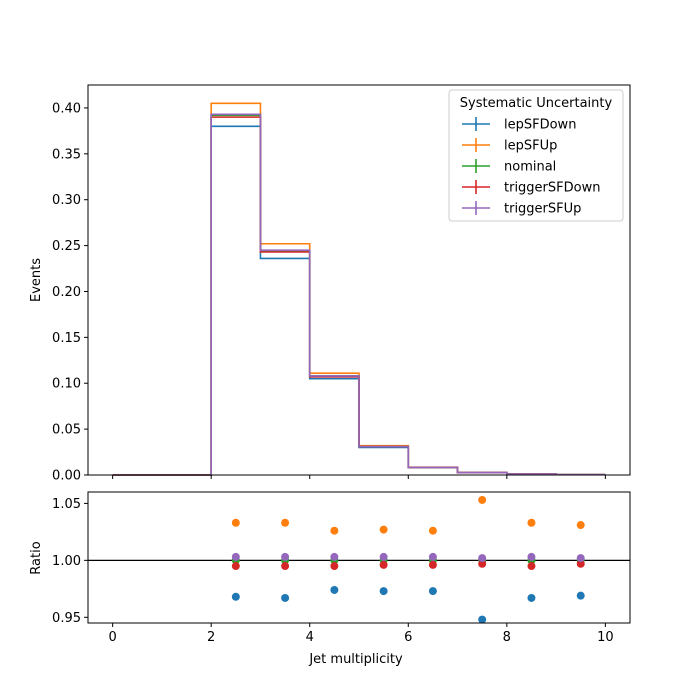 The image size is (700, 700). What do you see at coordinates (355, 659) in the screenshot?
I see `x-axis-label: Jet multiplicity` at bounding box center [355, 659].